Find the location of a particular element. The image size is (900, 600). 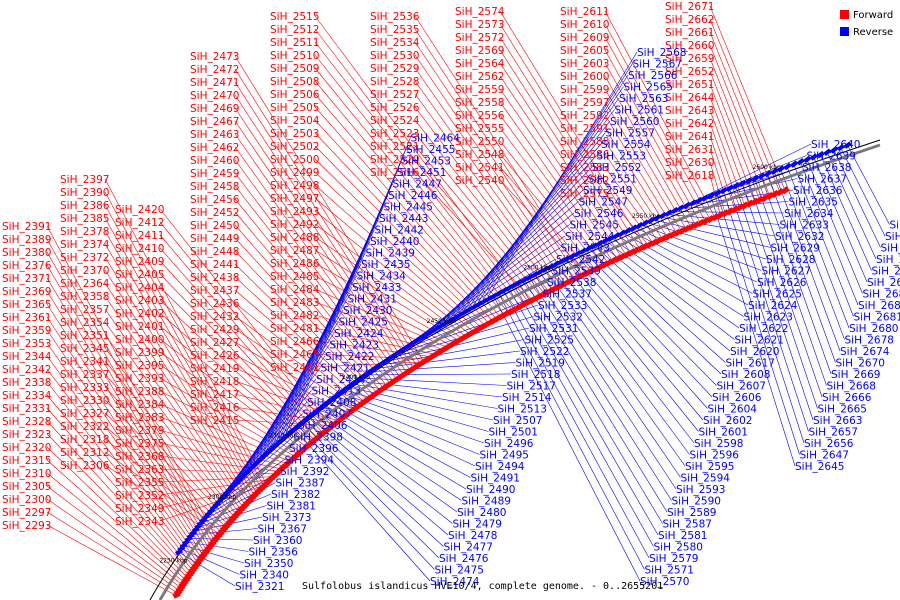

forward-gene-label: SiH_2671 is located at coordinates (689, 7).